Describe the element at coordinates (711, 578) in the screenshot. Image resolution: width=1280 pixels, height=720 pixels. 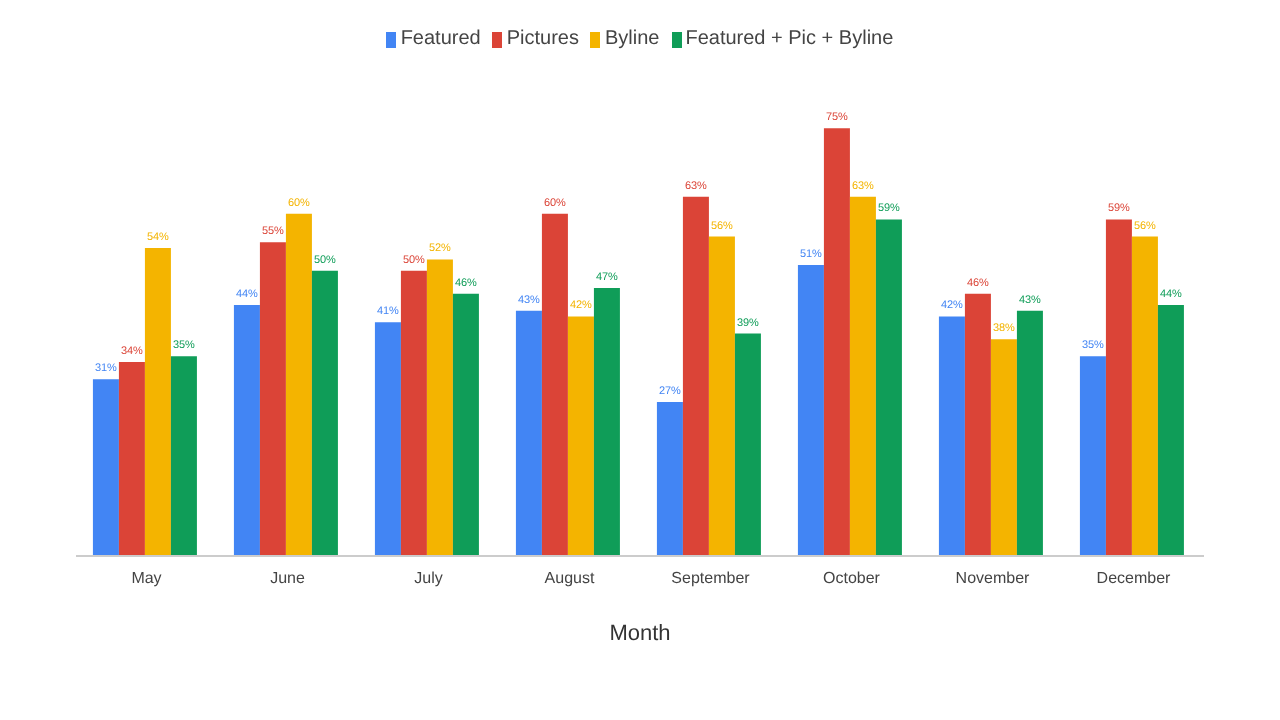
I see `x-tick-label: September` at that location.